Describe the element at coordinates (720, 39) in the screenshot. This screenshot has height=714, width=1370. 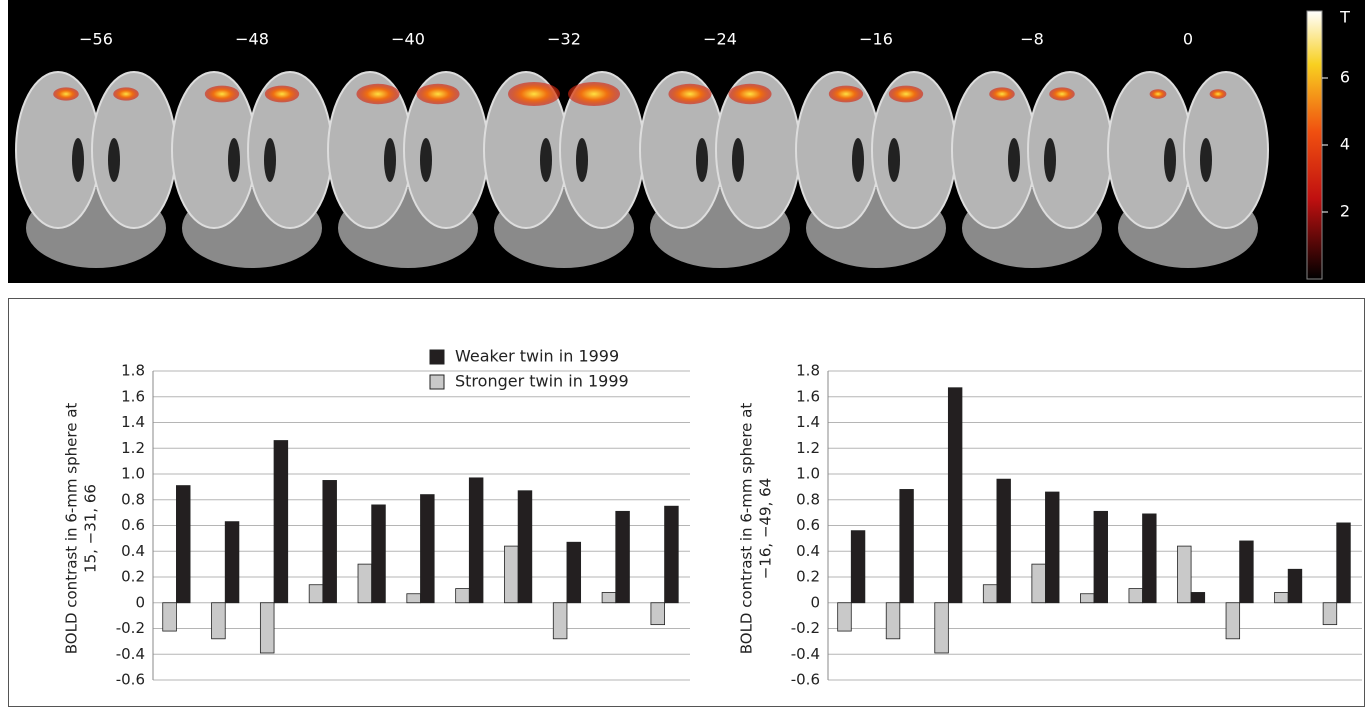
I see `slice-label: −24` at that location.